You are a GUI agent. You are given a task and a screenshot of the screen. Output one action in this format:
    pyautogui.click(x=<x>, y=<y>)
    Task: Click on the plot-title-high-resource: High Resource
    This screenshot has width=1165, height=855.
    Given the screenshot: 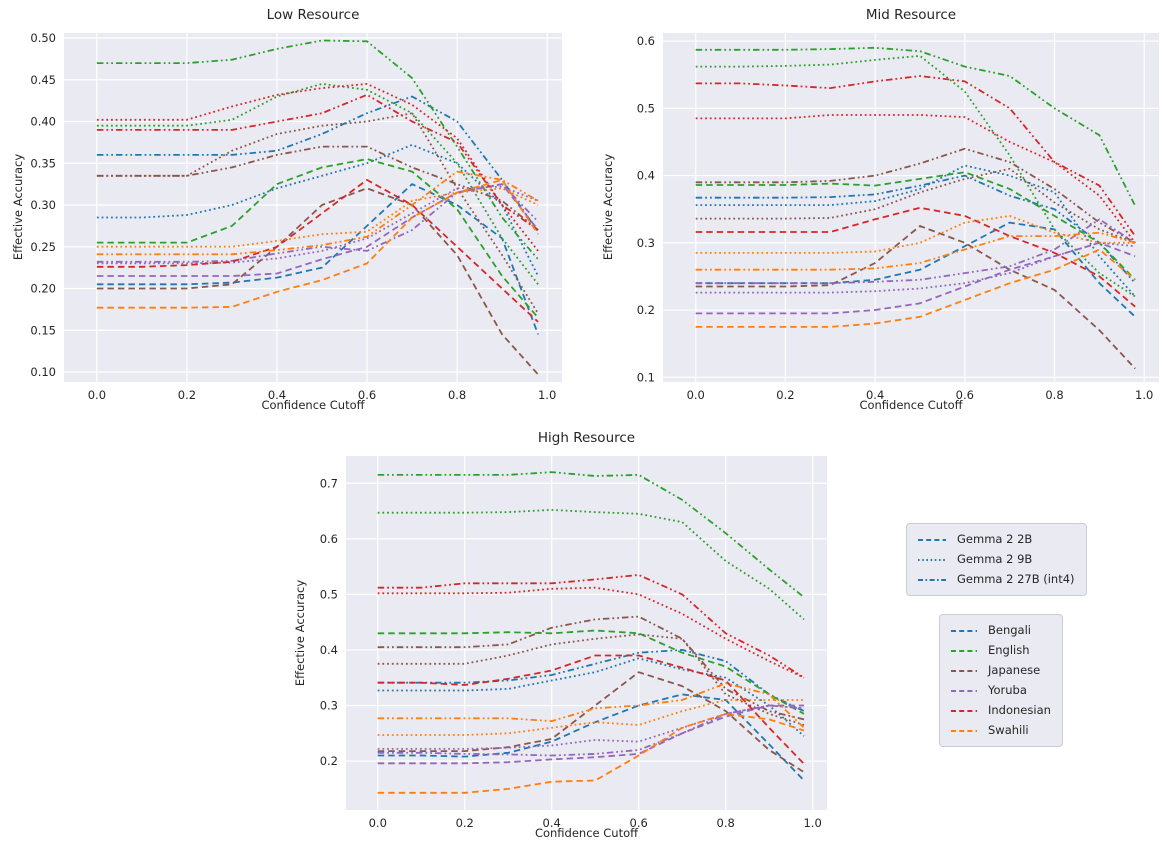 What is the action you would take?
    pyautogui.click(x=586, y=438)
    